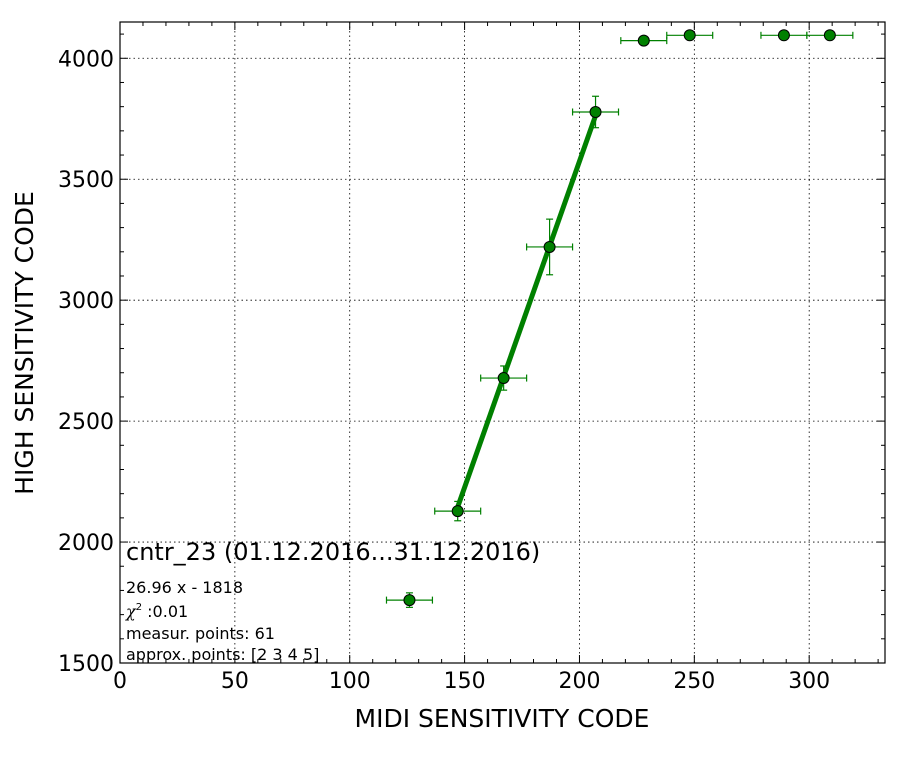 Image resolution: width=912 pixels, height=762 pixels. Describe the element at coordinates (139, 607) in the screenshot. I see `chi2-superscript: 2` at that location.